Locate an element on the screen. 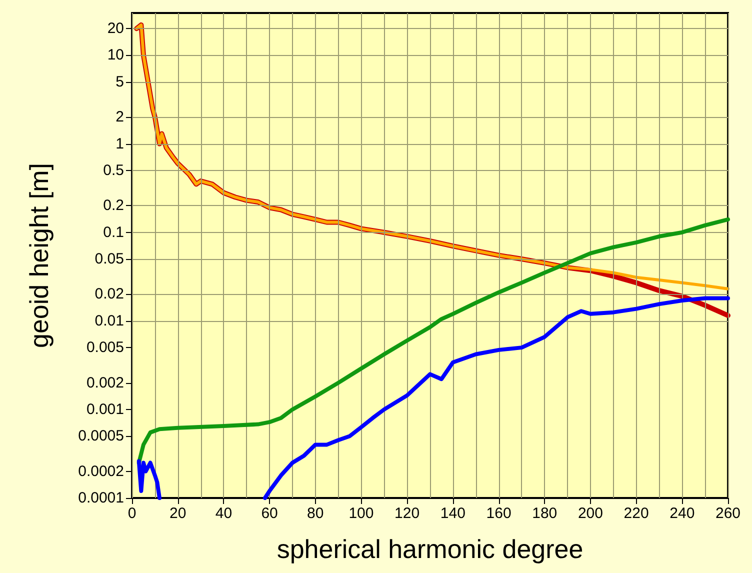  x-tick-label: 140 is located at coordinates (453, 513).